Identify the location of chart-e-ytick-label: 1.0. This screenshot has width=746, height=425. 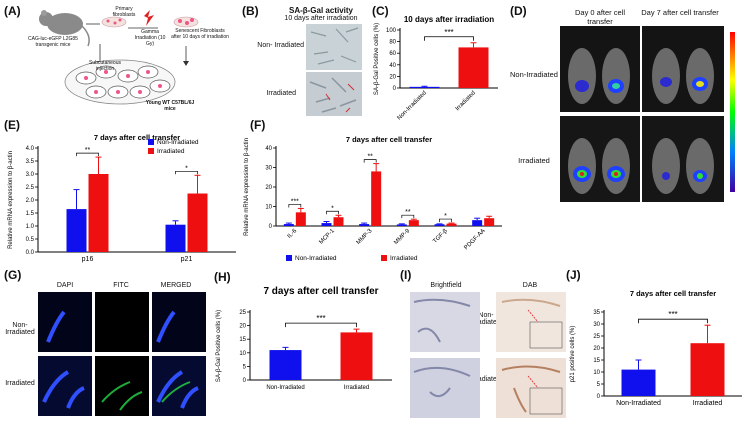
(30, 227).